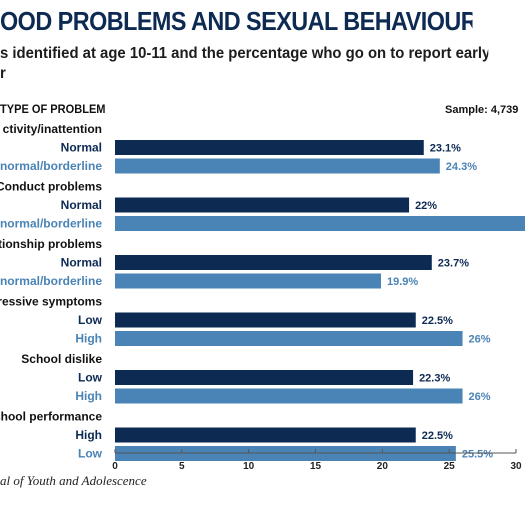  What do you see at coordinates (402, 282) in the screenshot?
I see `data-label: 19.9%` at bounding box center [402, 282].